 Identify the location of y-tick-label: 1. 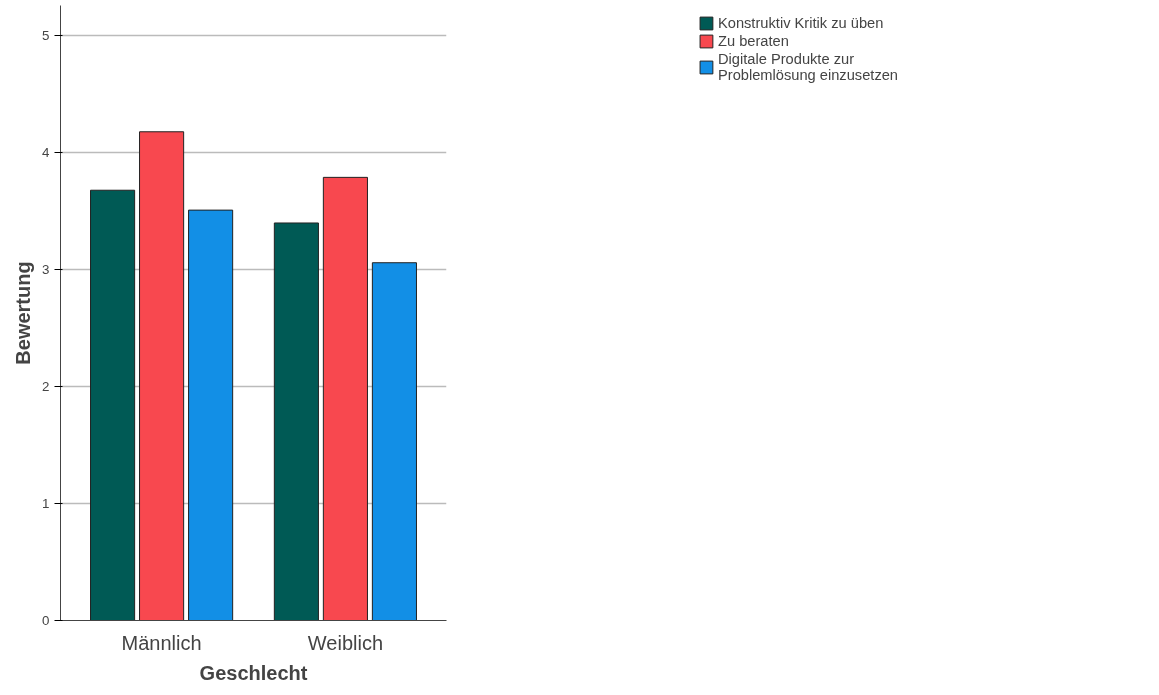
(46, 504).